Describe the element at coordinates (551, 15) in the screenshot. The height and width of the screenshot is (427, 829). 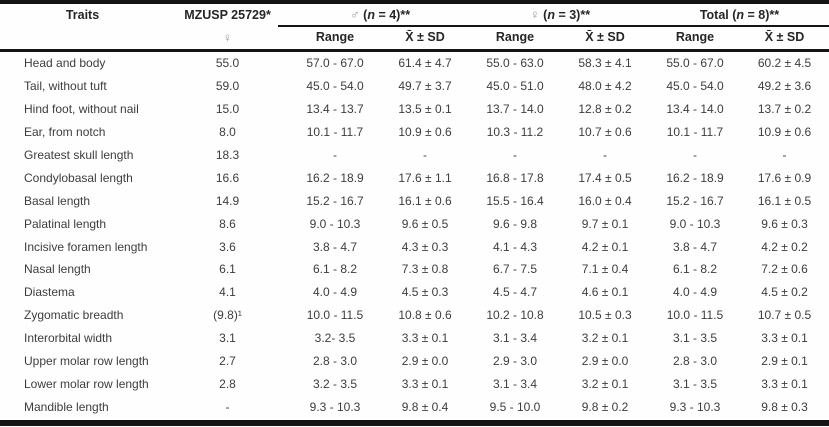
I see `group-female-n: n` at that location.